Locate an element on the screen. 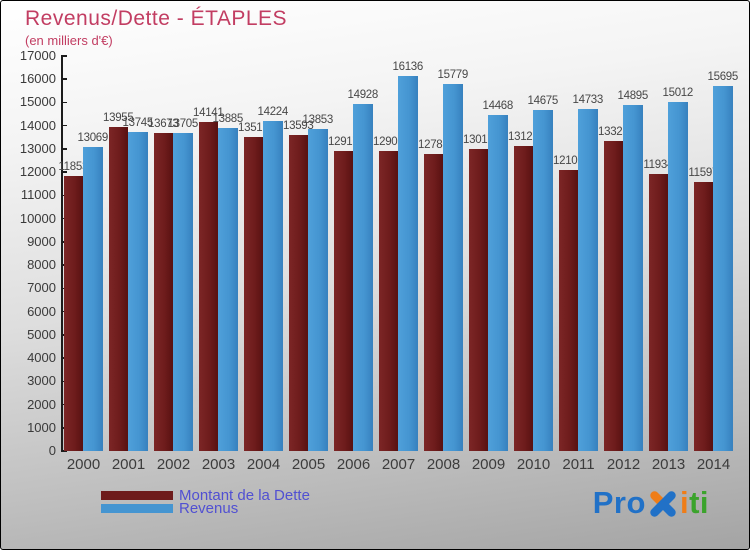 This screenshot has width=750, height=550. bar-revenus-2007 is located at coordinates (408, 263).